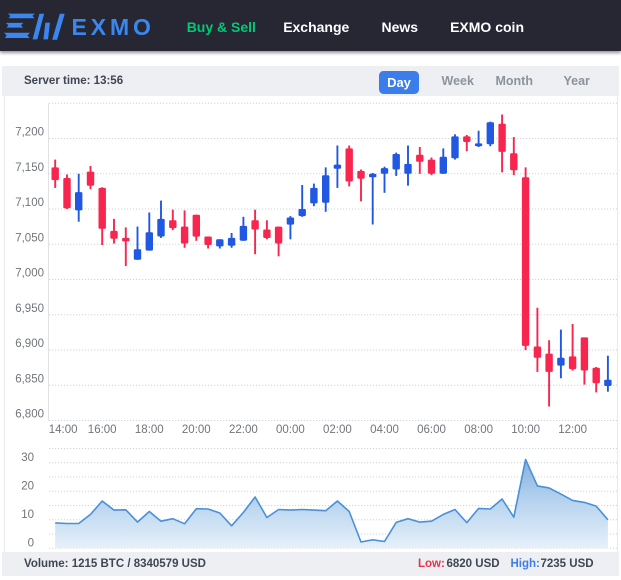  Describe the element at coordinates (29, 309) in the screenshot. I see `svg-text: 6,950` at that location.